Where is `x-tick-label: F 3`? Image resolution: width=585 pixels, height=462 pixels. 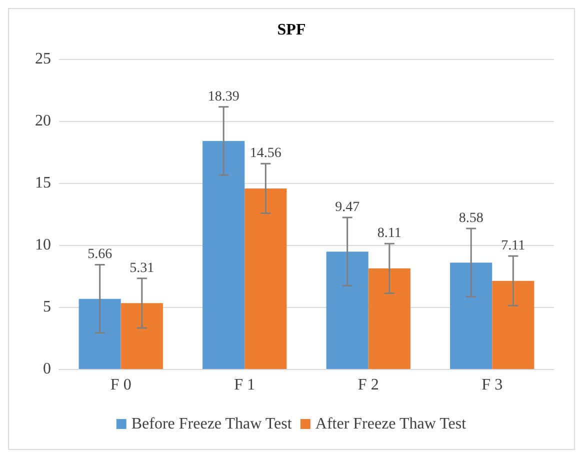 x-tick-label: F 3 is located at coordinates (492, 385).